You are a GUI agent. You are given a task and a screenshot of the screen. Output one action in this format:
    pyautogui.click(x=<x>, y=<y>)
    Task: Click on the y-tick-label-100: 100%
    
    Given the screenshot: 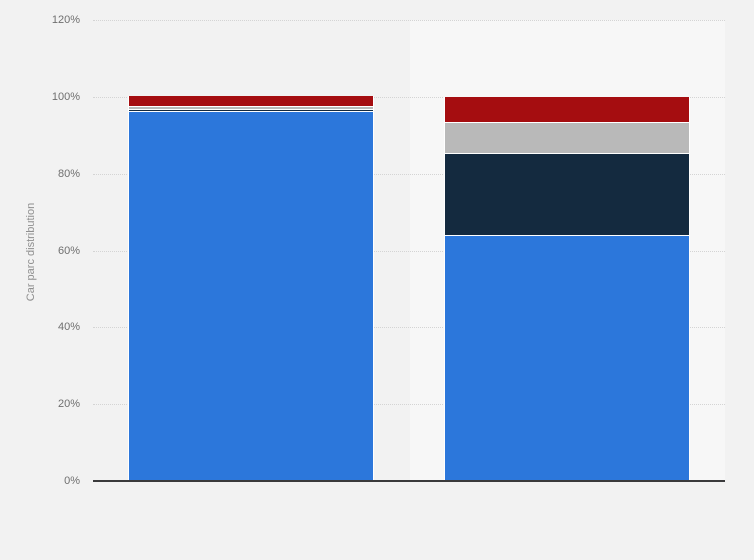 What is the action you would take?
    pyautogui.click(x=65, y=97)
    